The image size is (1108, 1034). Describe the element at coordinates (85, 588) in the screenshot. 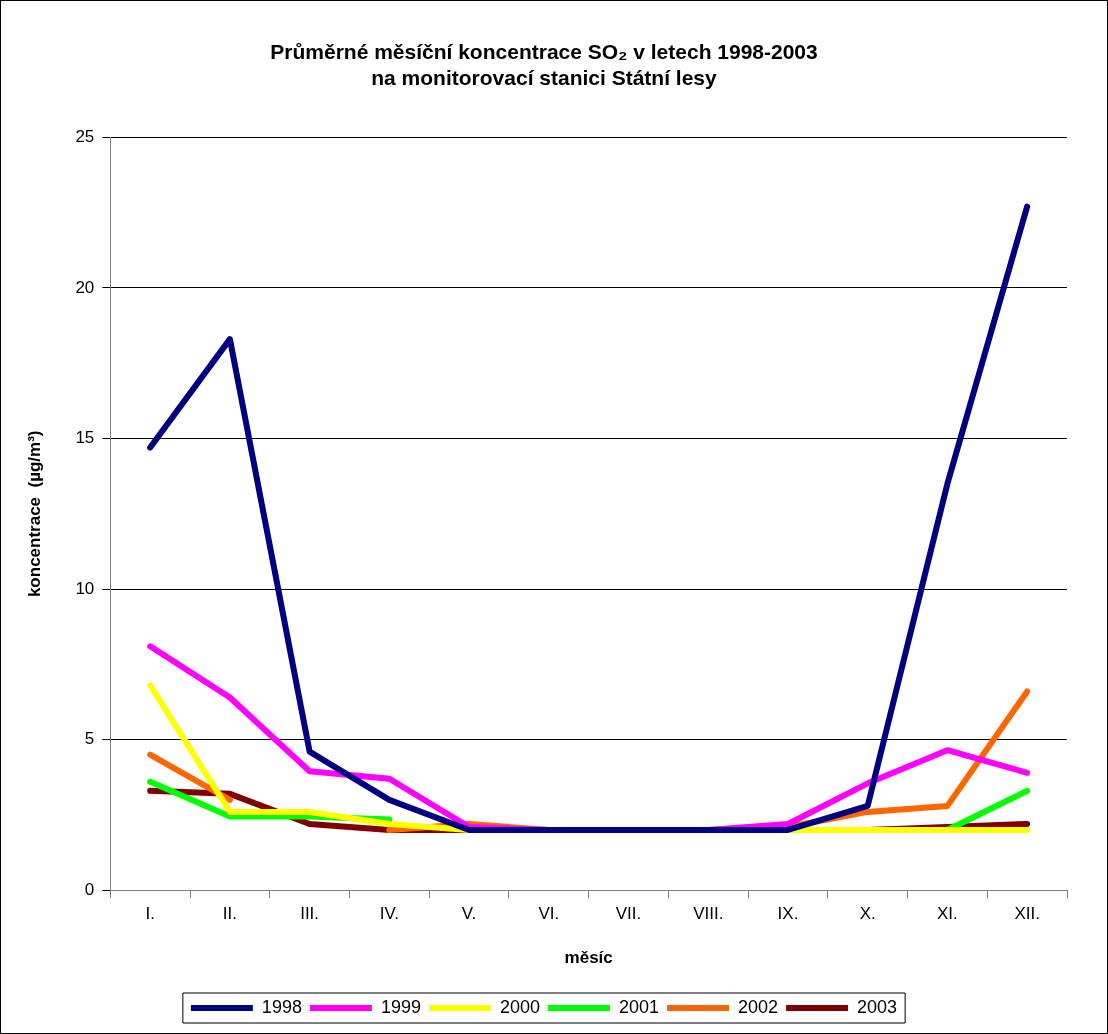

I see `y-tick-label: 10` at that location.